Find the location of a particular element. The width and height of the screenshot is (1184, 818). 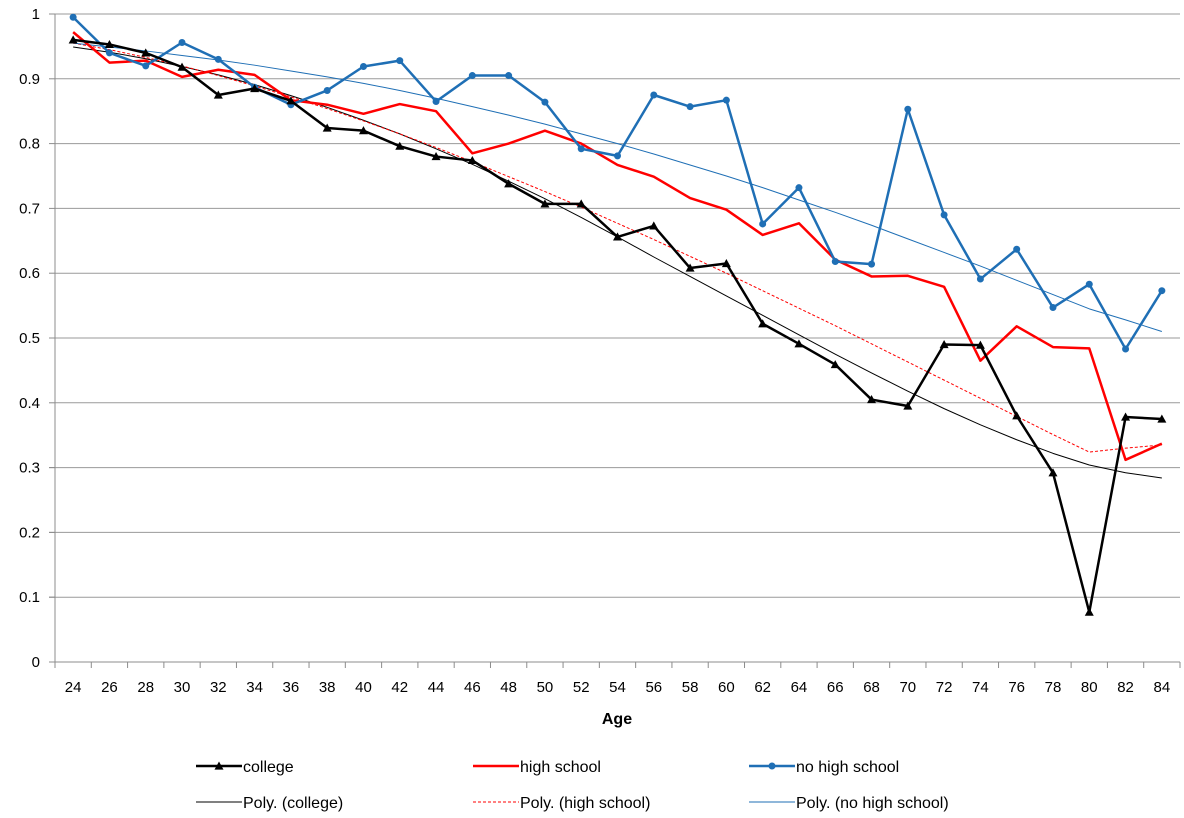

y-tick-label: 0.2 is located at coordinates (29, 532).